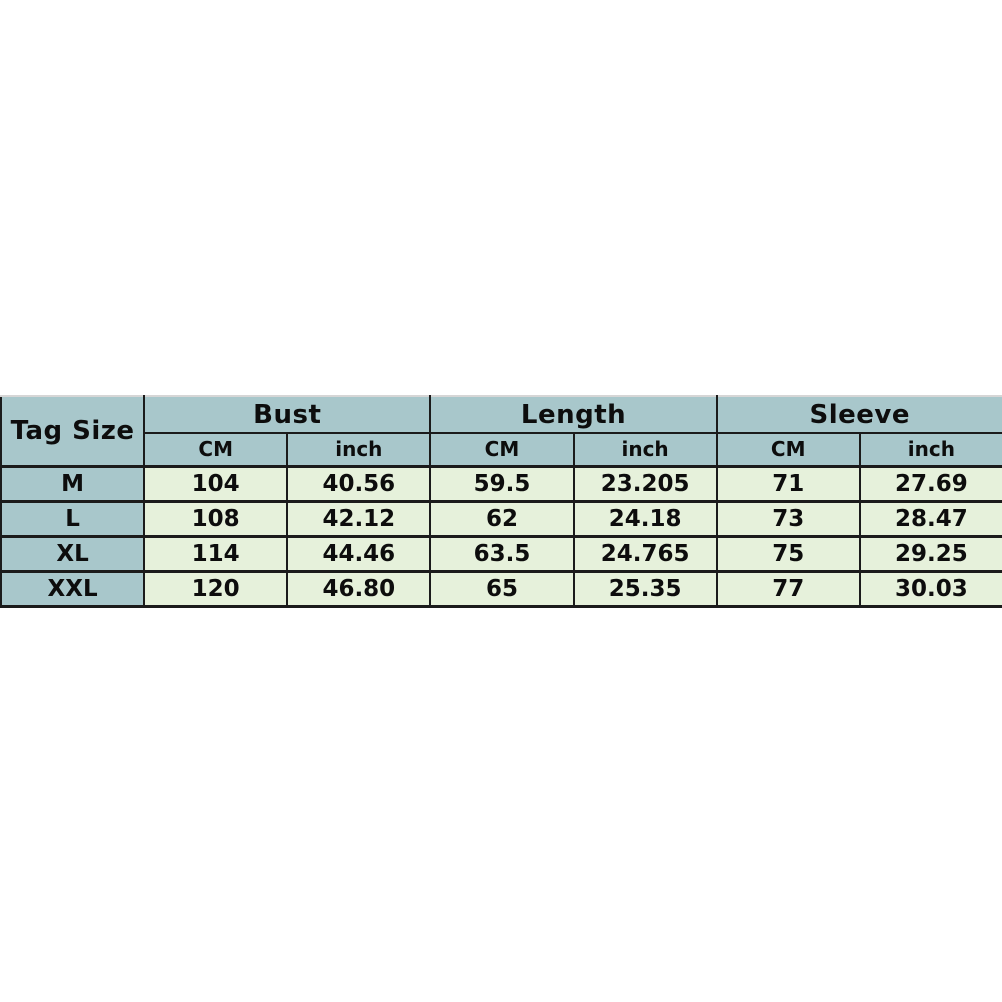 This screenshot has height=1002, width=1002. I want to click on value-cell-sleeve-inch: 27.69, so click(930, 483).